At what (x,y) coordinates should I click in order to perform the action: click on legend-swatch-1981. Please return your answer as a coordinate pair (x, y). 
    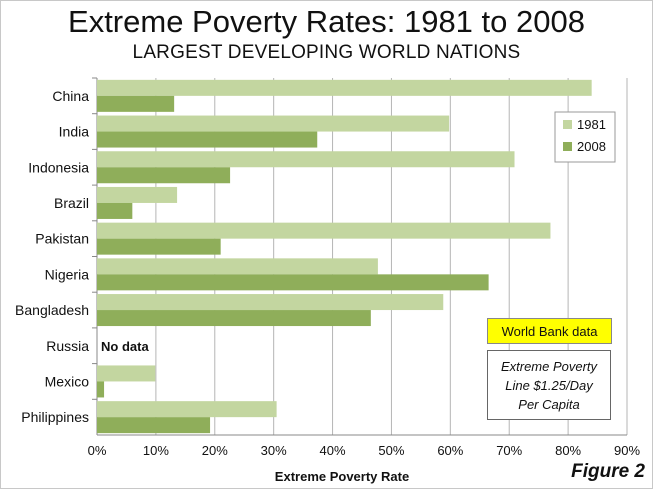
    Looking at the image, I should click on (567, 124).